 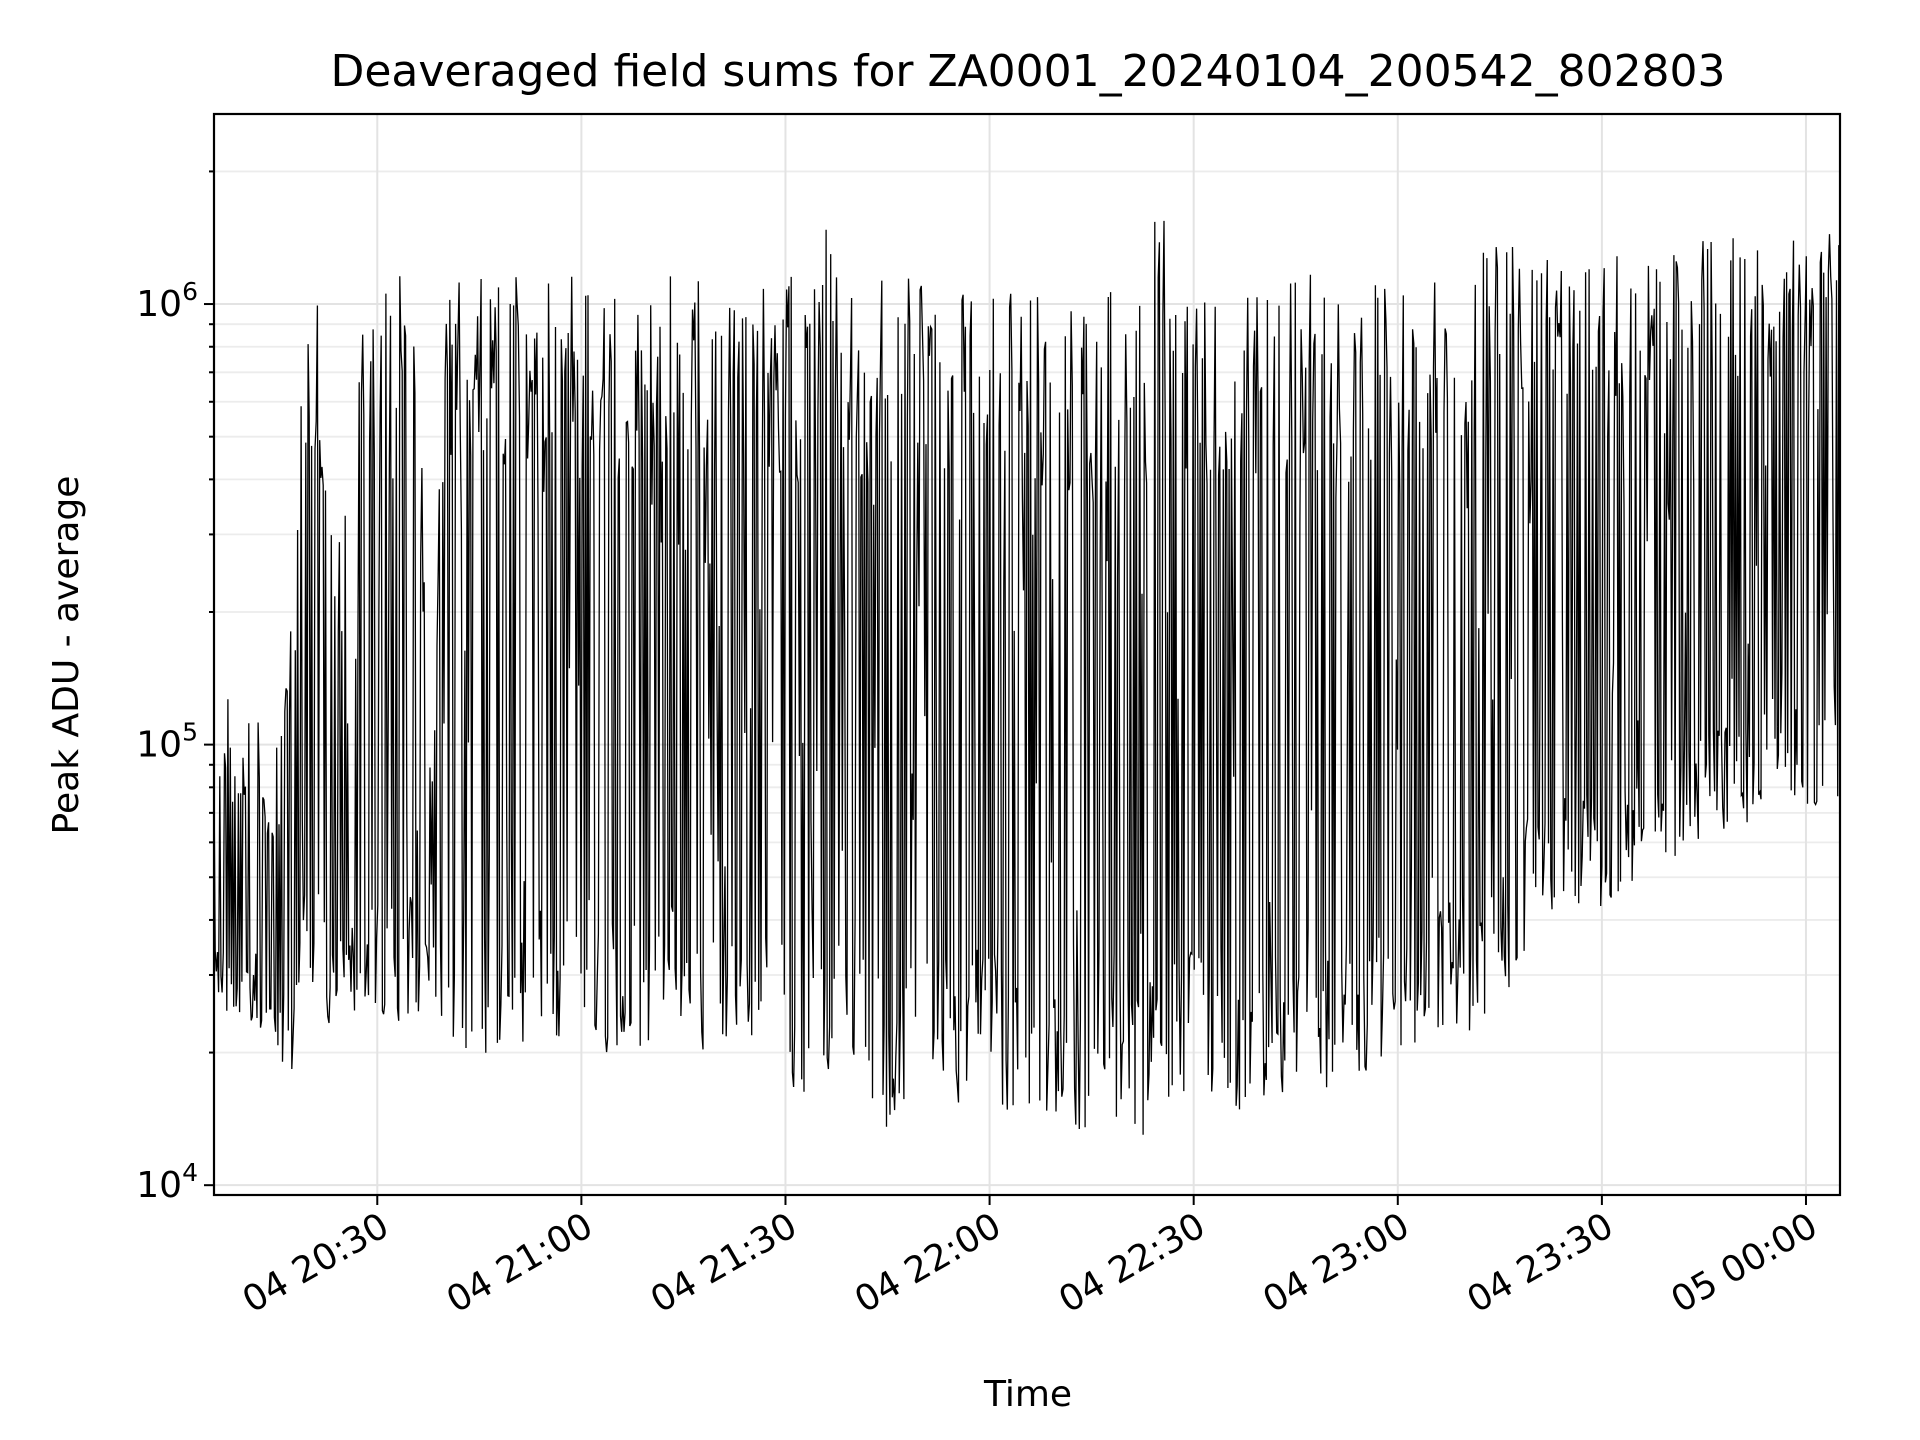 What do you see at coordinates (167, 301) in the screenshot?
I see `y-tick-label: 10⁶` at bounding box center [167, 301].